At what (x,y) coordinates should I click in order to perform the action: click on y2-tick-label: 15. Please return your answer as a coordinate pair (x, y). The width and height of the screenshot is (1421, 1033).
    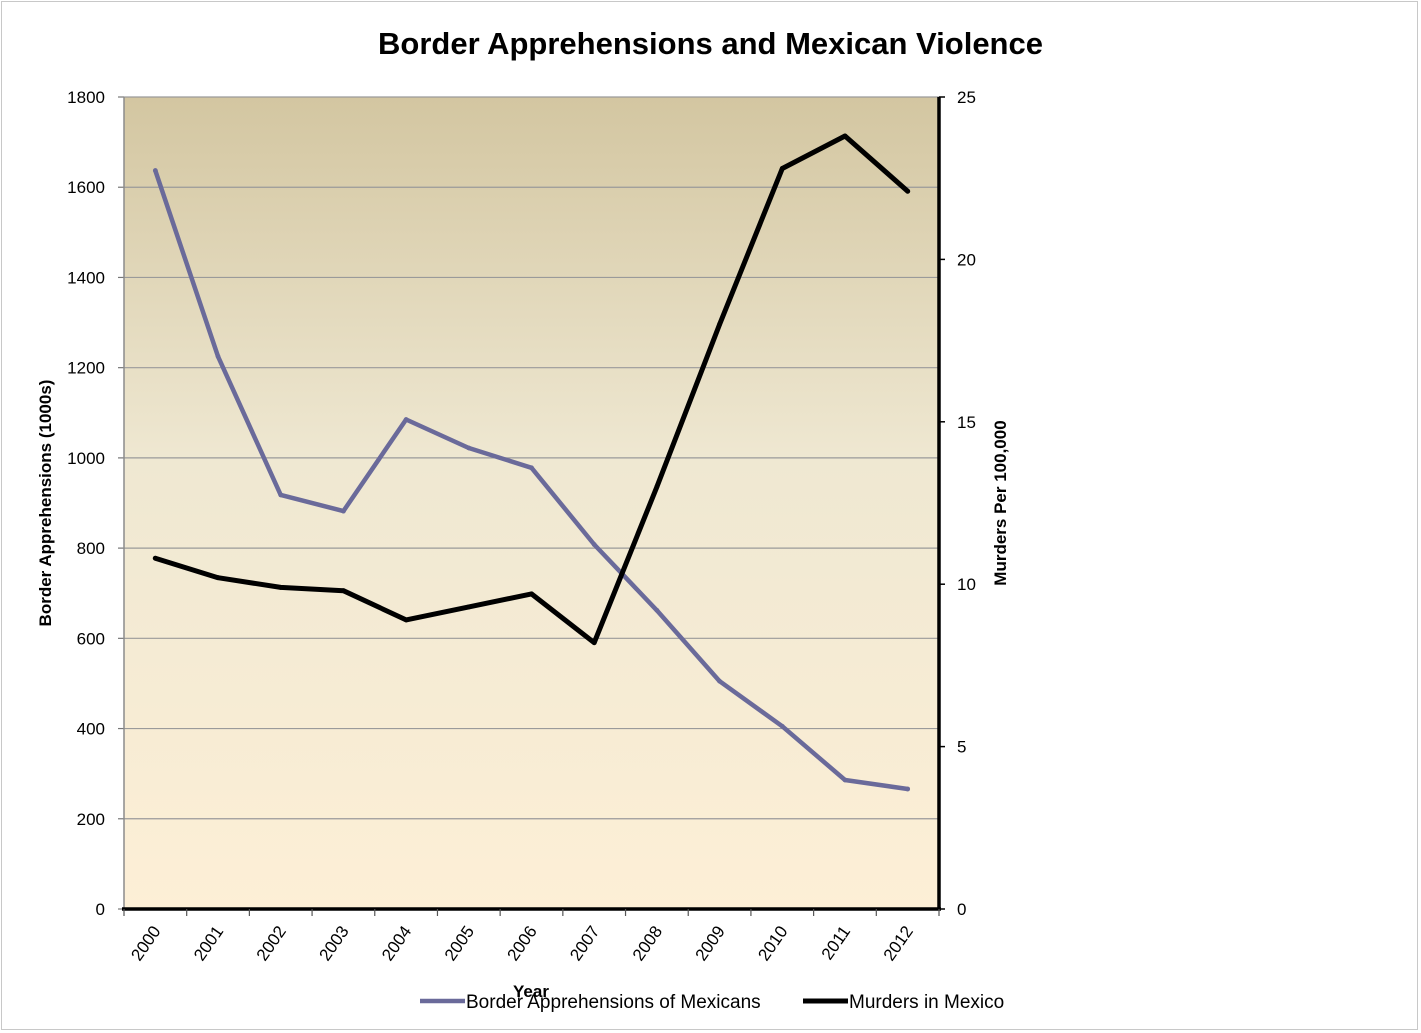
    Looking at the image, I should click on (966, 422).